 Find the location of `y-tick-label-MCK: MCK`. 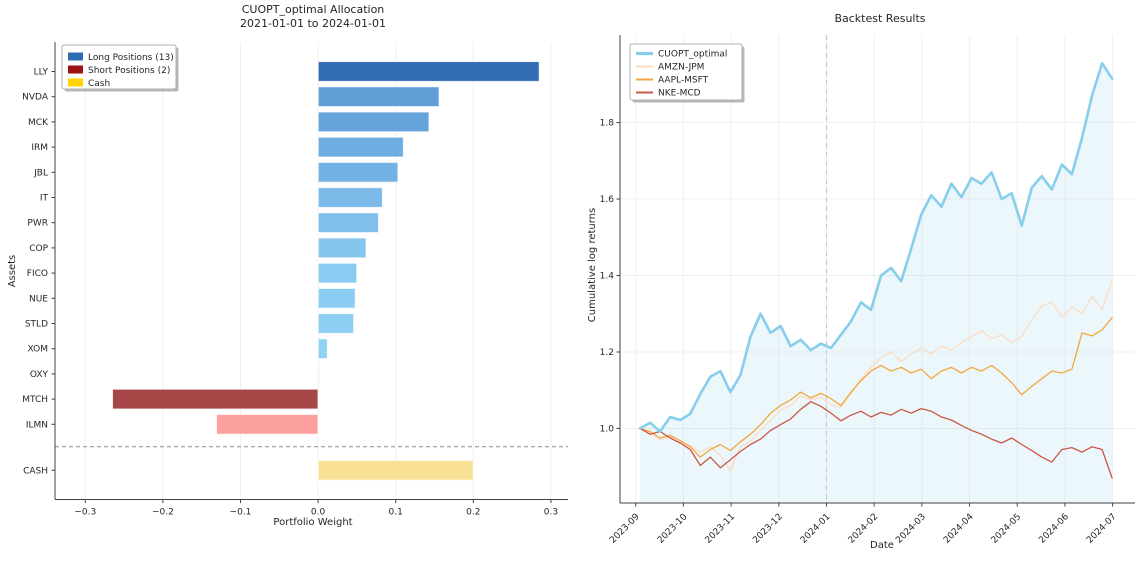

y-tick-label-MCK: MCK is located at coordinates (38, 123).